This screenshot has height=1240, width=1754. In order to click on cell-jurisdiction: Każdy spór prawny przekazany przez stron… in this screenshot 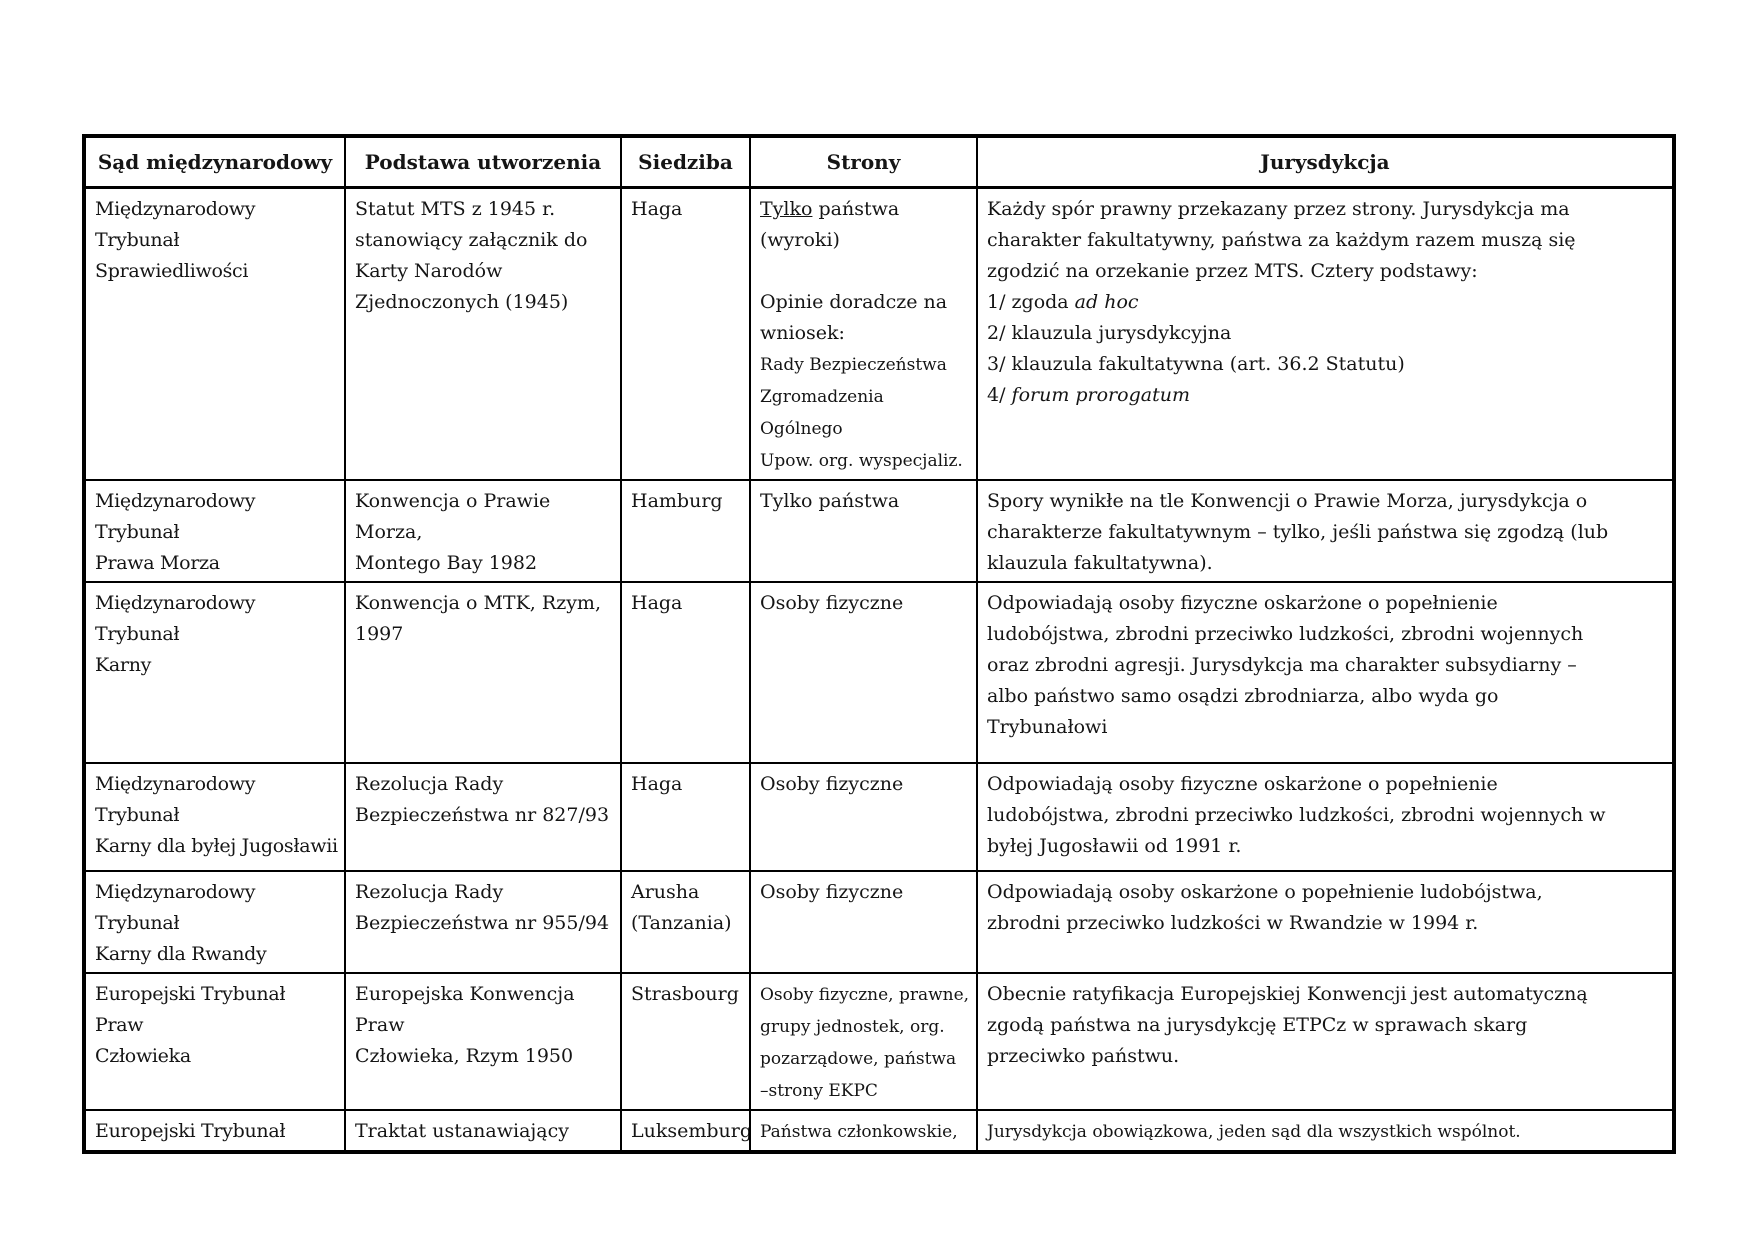, I will do `click(1325, 333)`.